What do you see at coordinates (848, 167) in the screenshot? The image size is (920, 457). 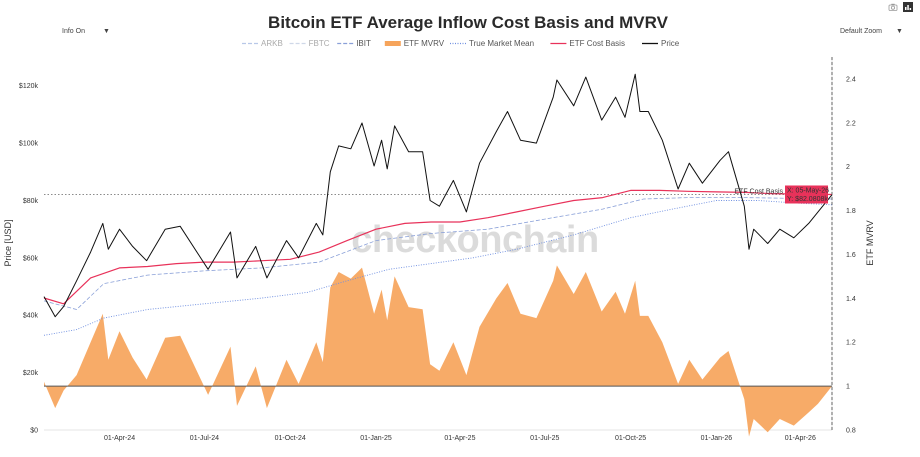 I see `y2-tick-label-6: 2` at bounding box center [848, 167].